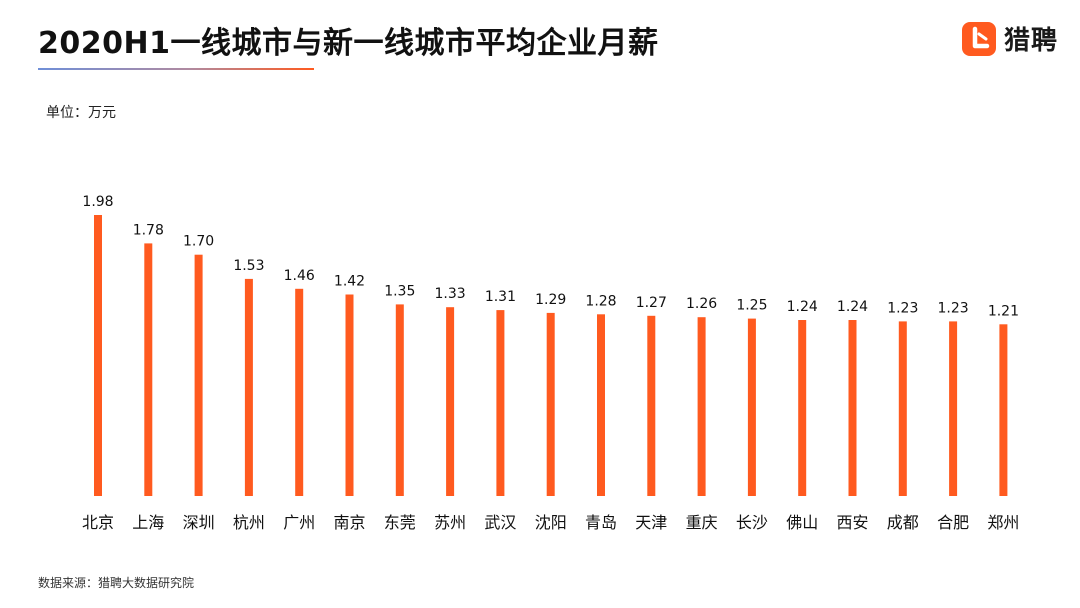 The height and width of the screenshot is (608, 1080). Describe the element at coordinates (299, 522) in the screenshot. I see `category-label: 广州` at that location.